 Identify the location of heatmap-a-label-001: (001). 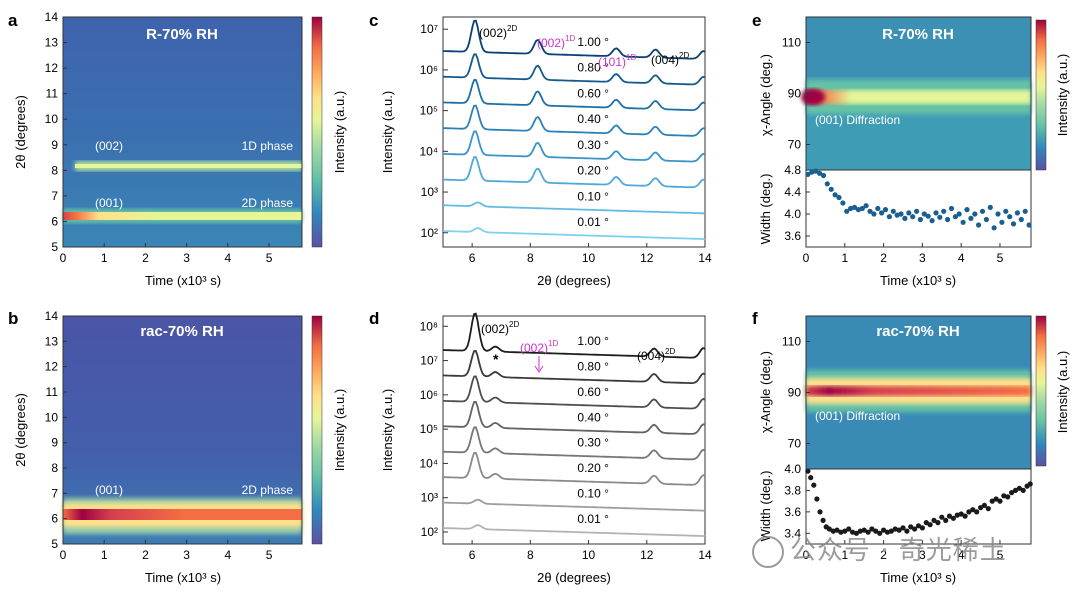
(109, 203).